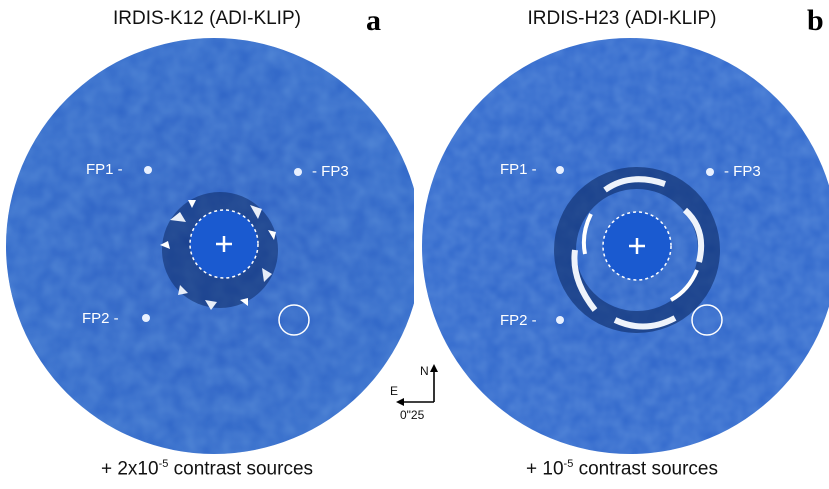  Describe the element at coordinates (568, 464) in the screenshot. I see `caption-b-exponent: -5` at that location.